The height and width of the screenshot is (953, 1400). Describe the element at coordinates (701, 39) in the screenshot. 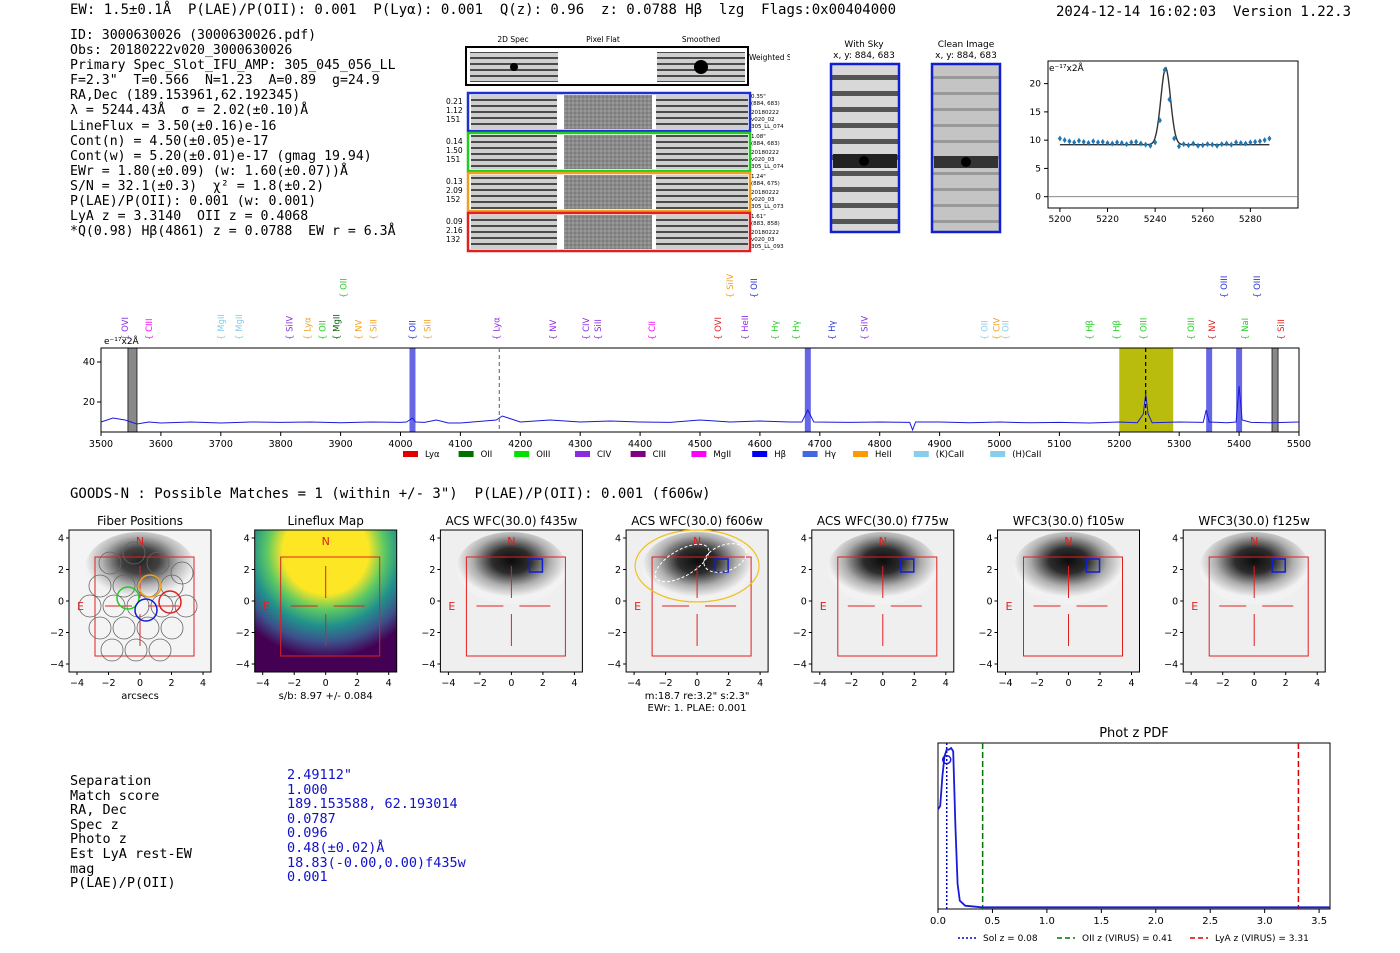

I see `col-header-smoothed: Smoothed` at that location.